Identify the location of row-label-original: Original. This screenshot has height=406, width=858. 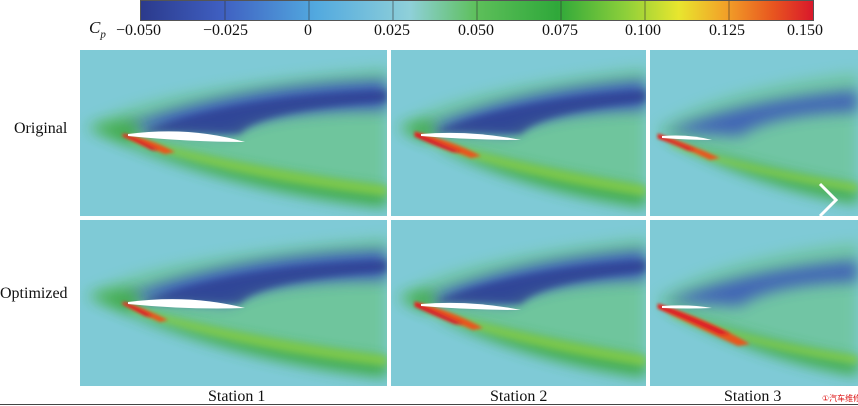
(41, 128).